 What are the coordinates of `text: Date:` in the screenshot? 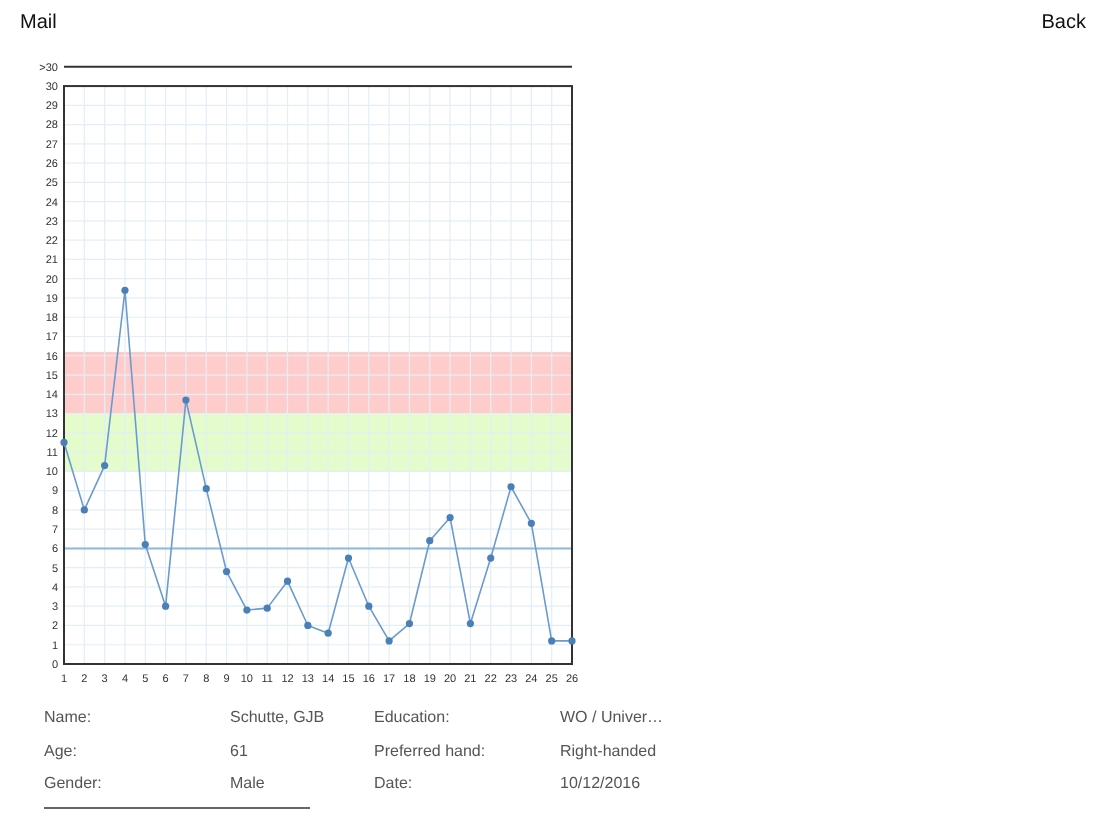 It's located at (393, 783).